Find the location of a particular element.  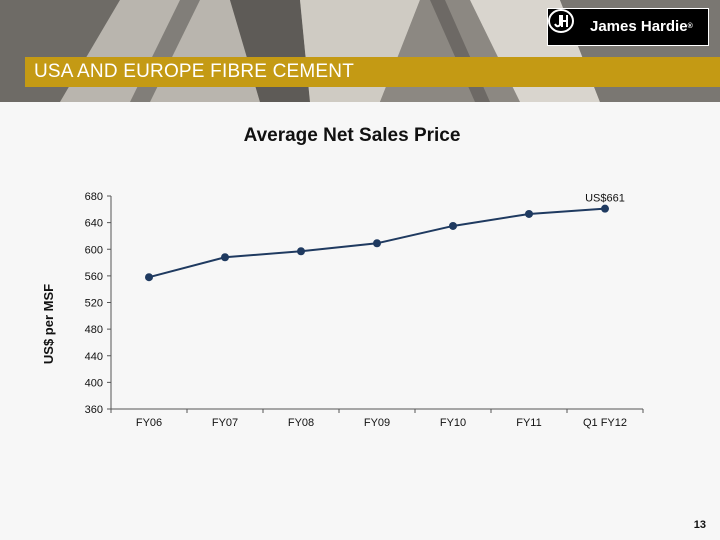

x-tick-label: Q1 FY12 is located at coordinates (605, 423).